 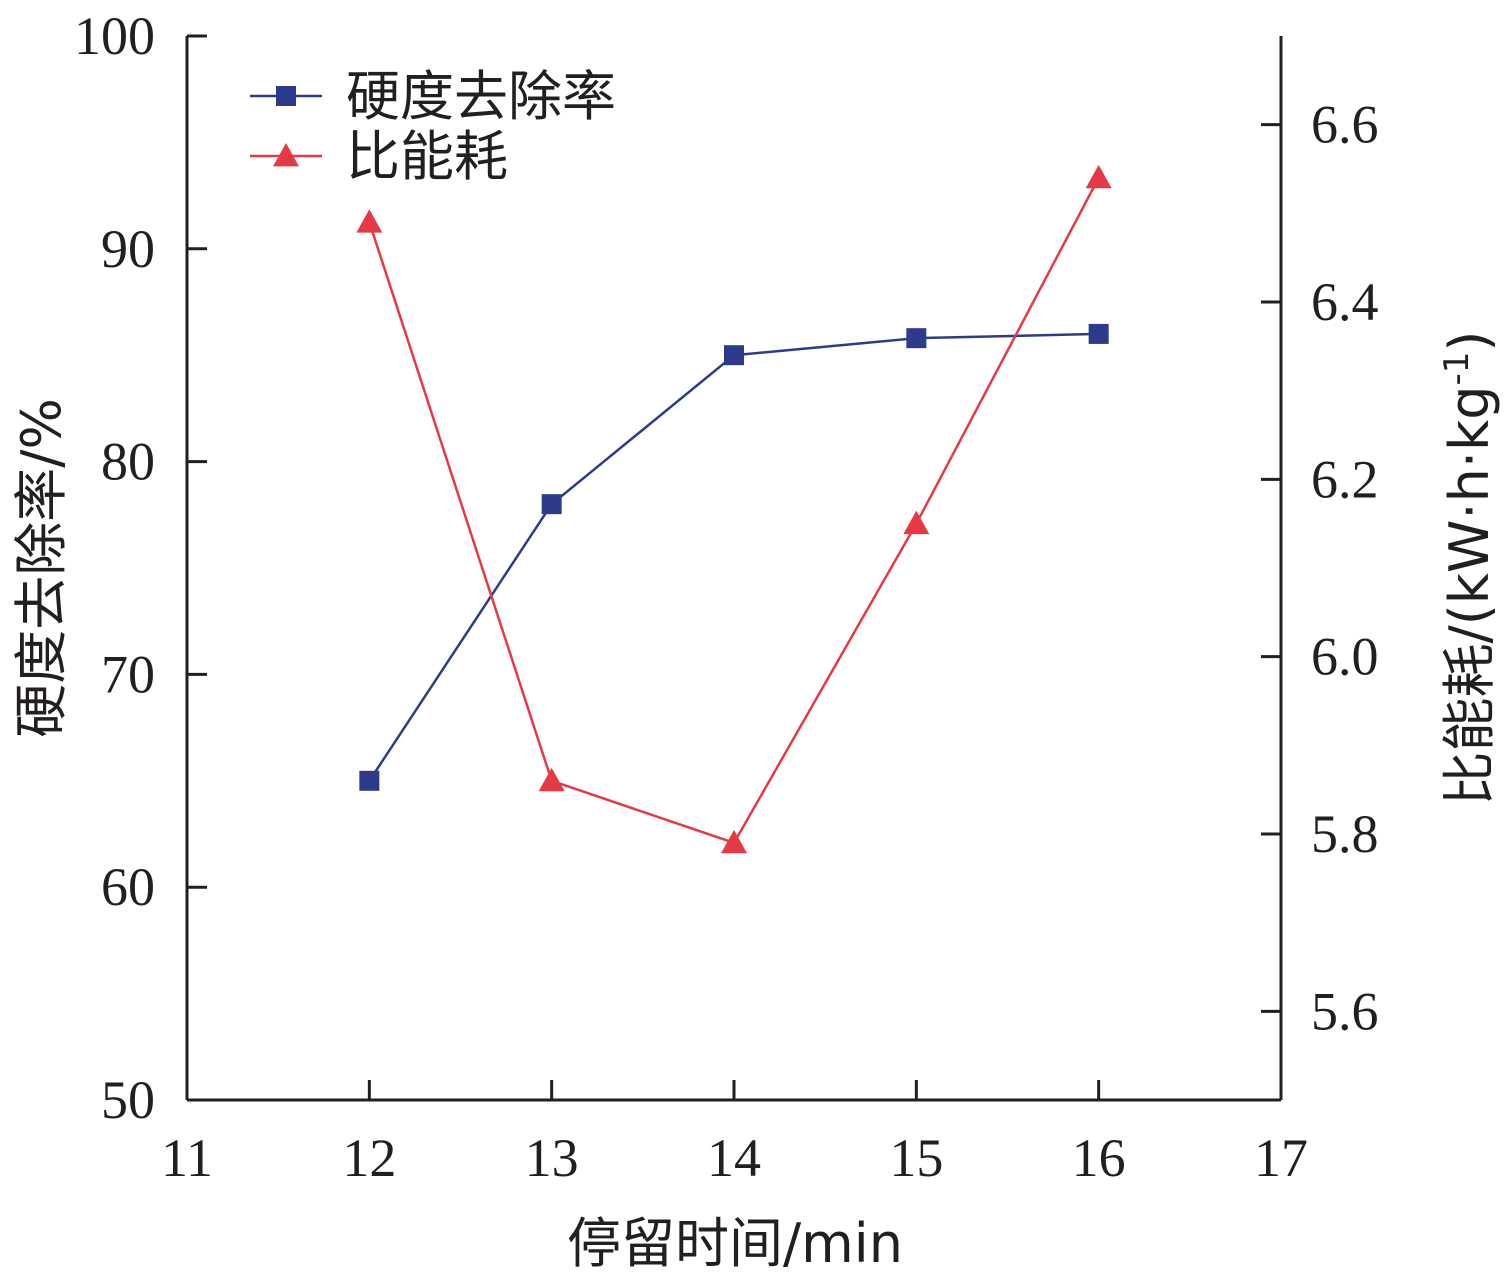 I want to click on y-axis-right-title-close: ), so click(x=1469, y=340).